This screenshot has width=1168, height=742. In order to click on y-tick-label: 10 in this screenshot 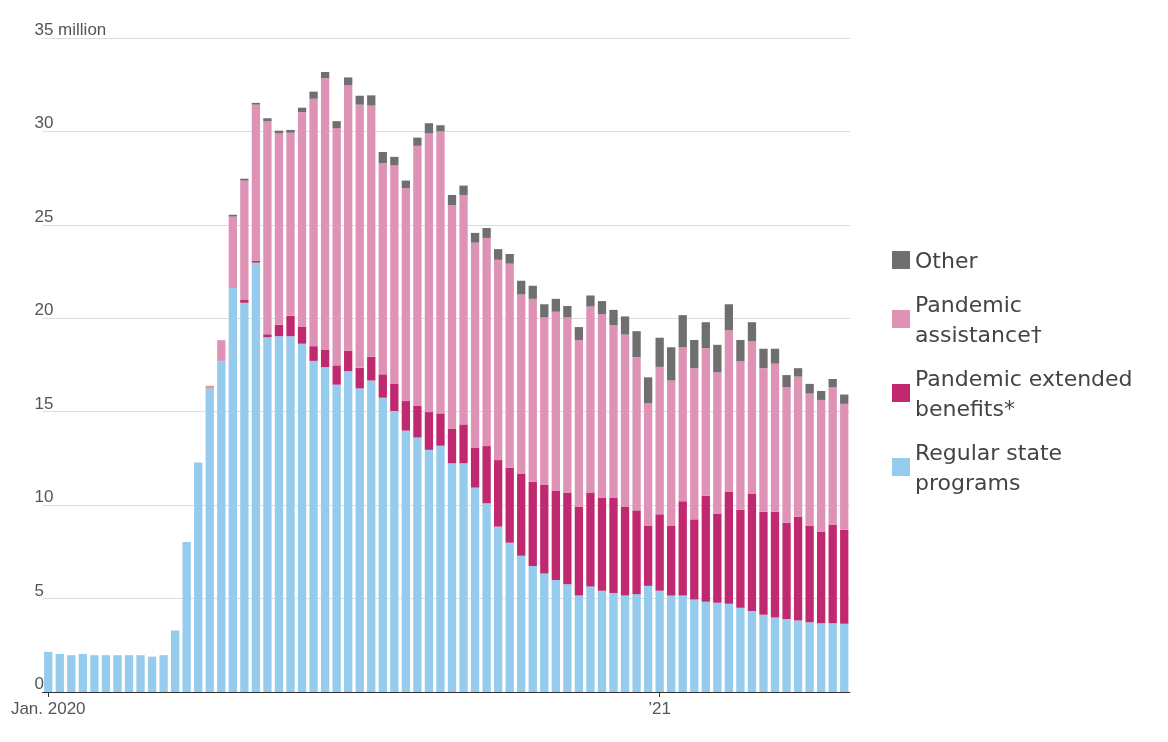, I will do `click(44, 497)`.